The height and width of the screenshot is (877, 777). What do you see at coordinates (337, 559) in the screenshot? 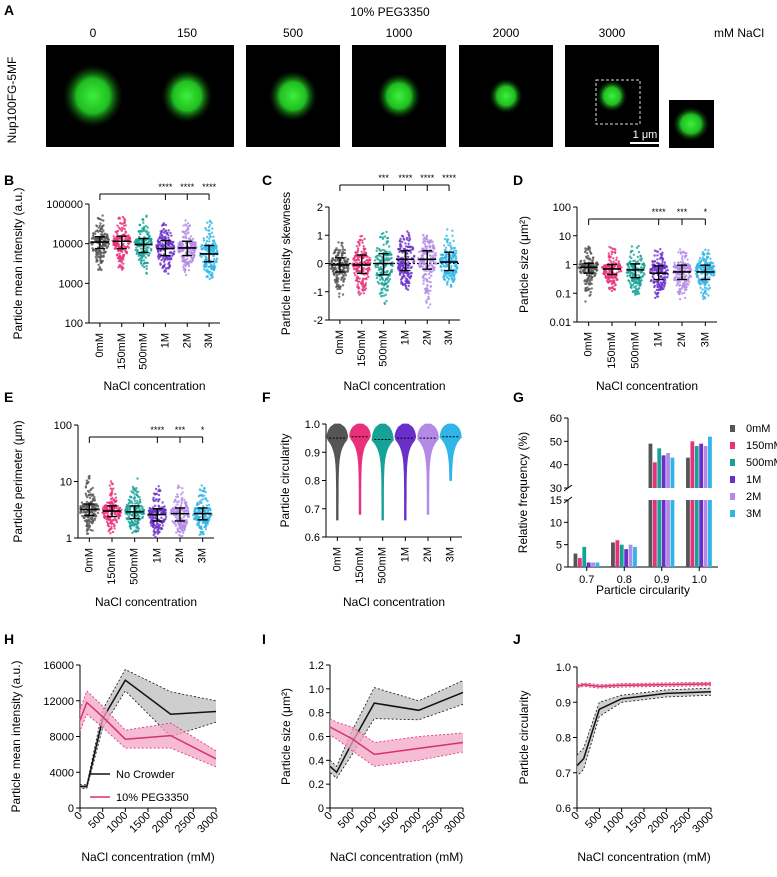
I see `x-tick-label: 0mM` at bounding box center [337, 559].